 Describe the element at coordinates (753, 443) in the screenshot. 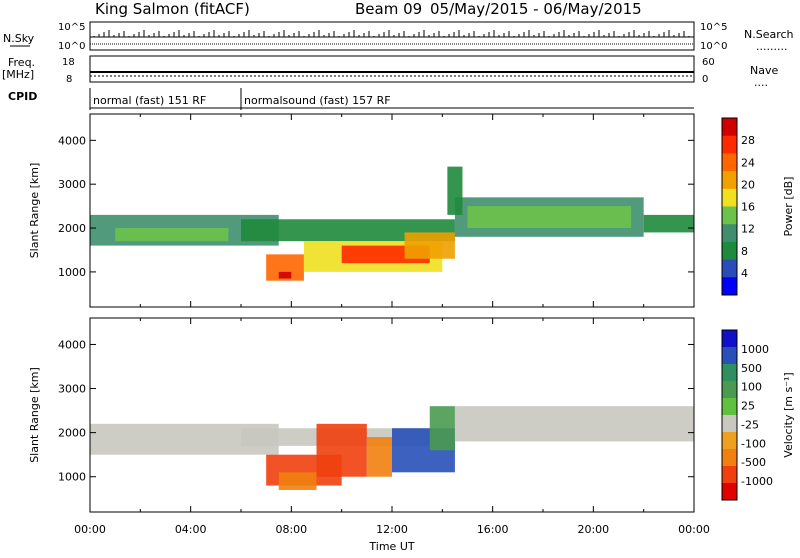

I see `colorbar-tick-label: -100` at that location.